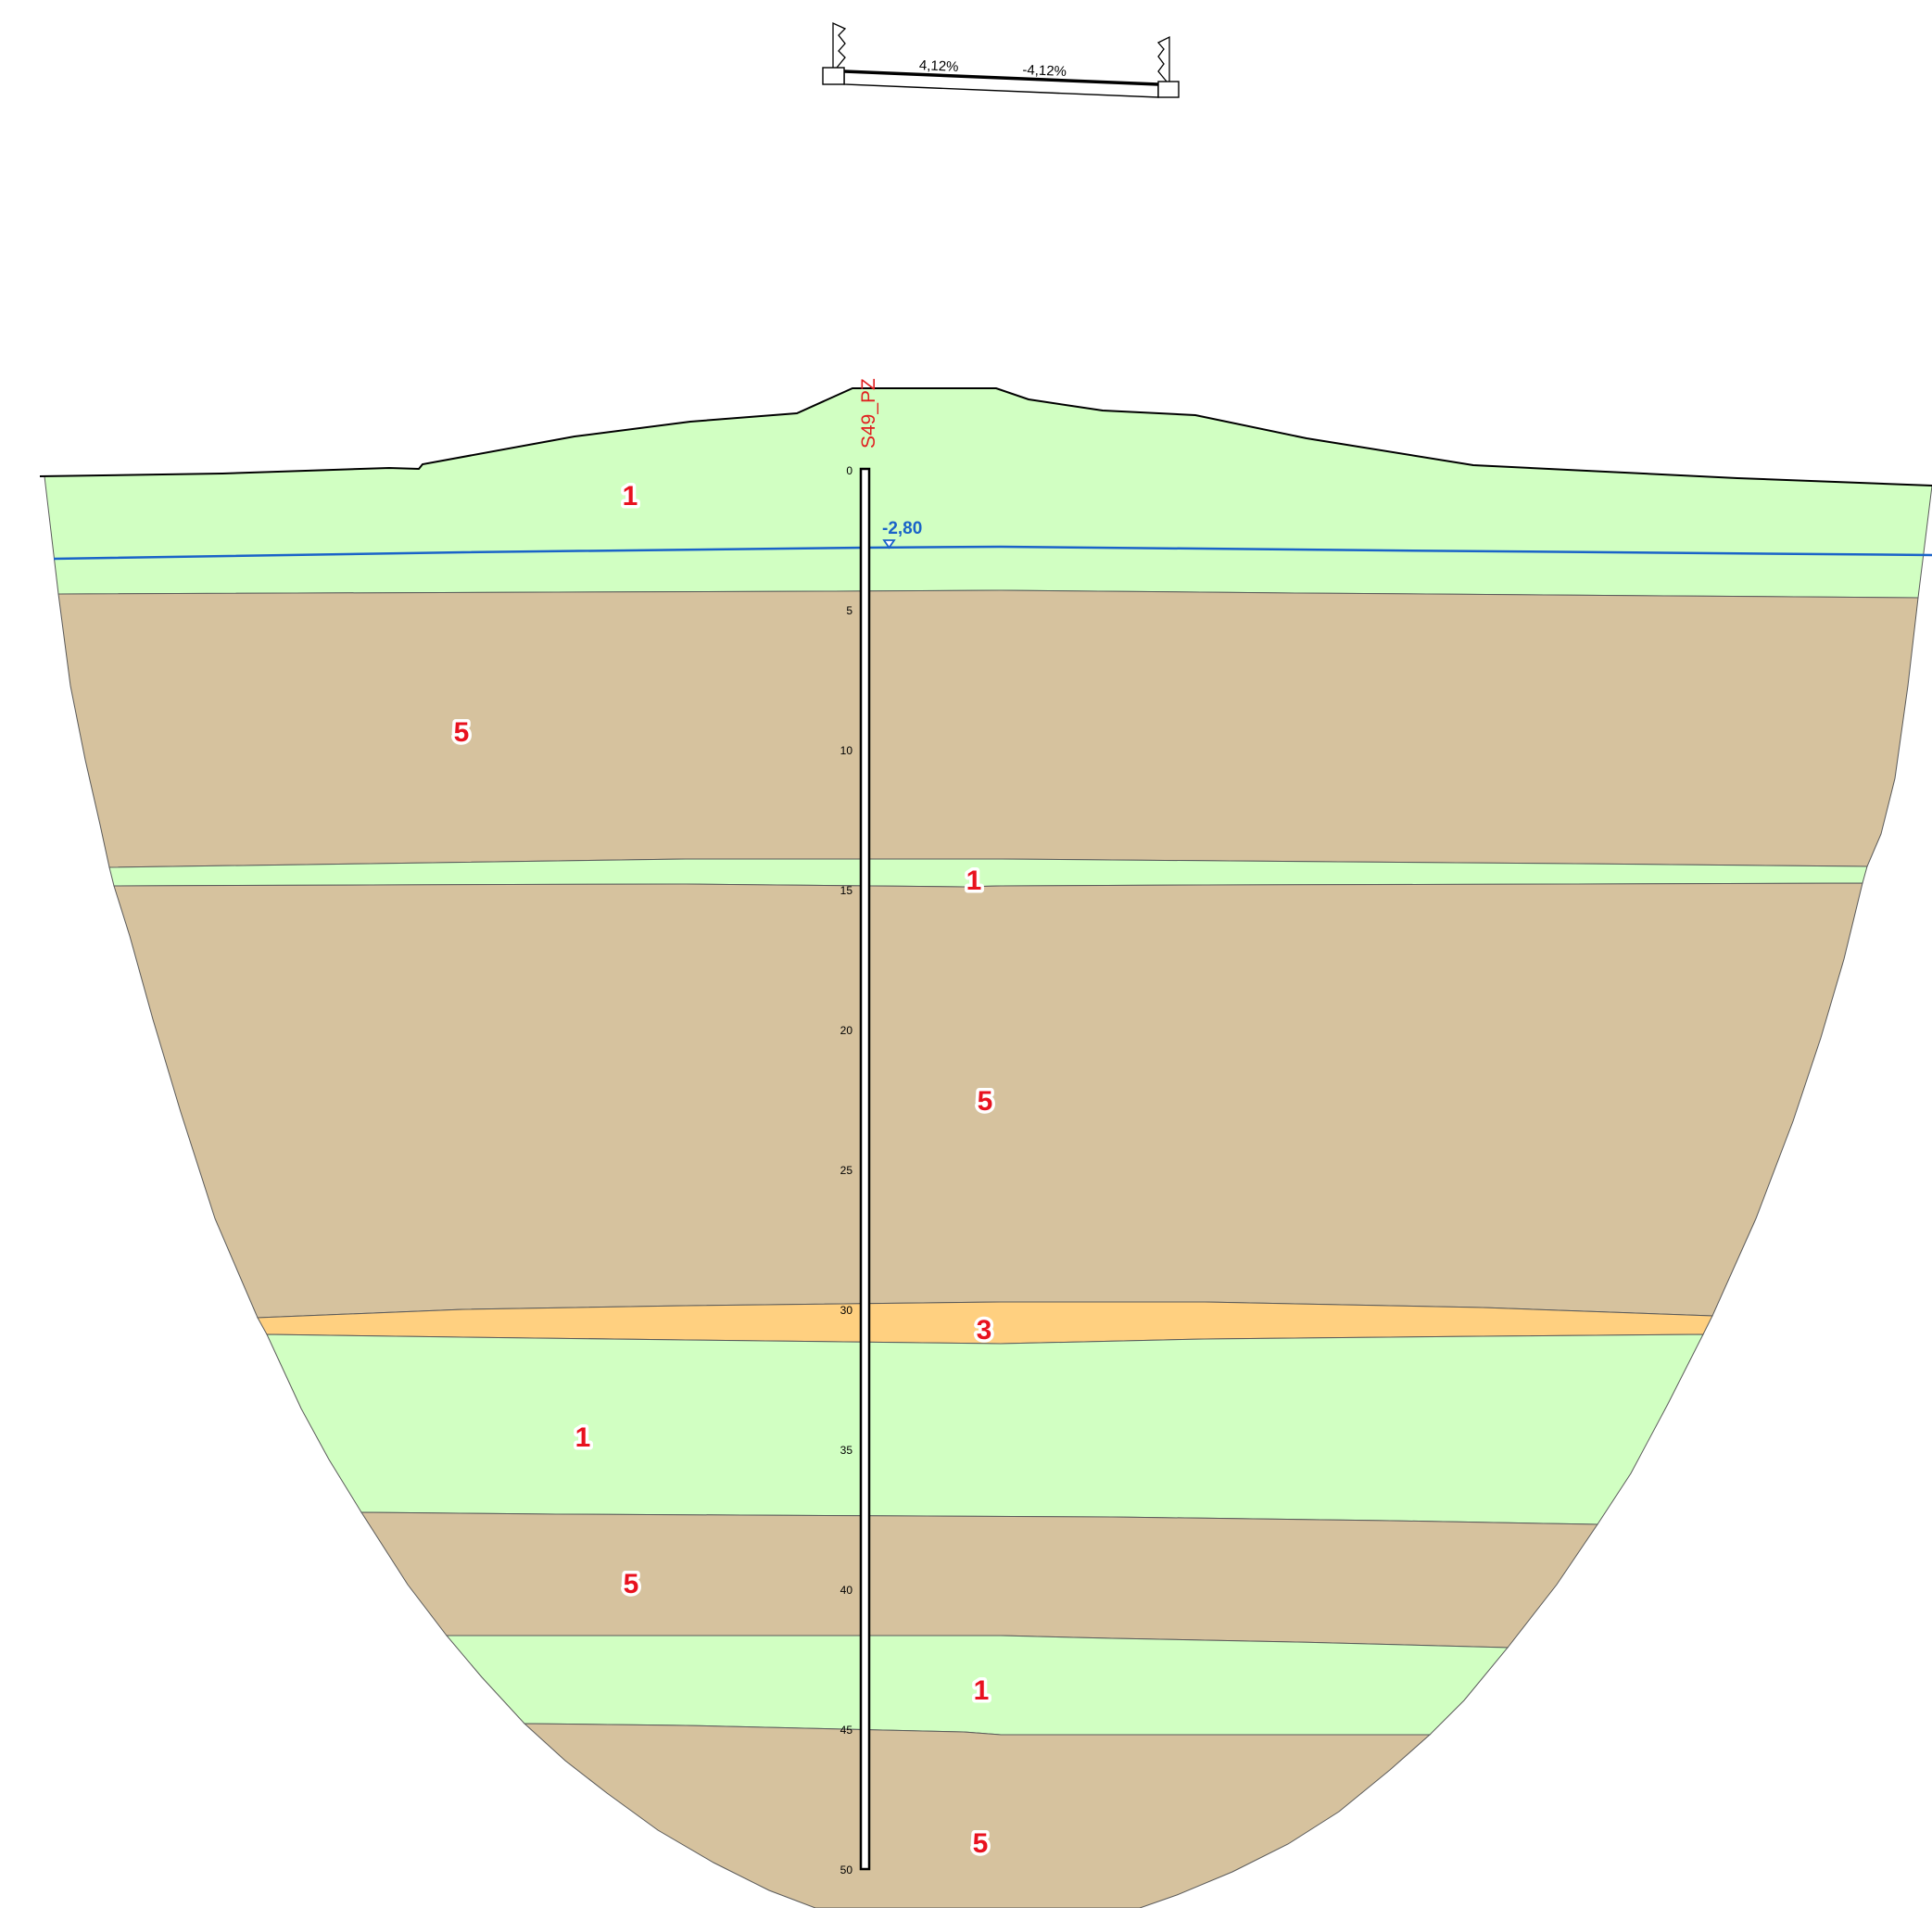 The image size is (1932, 1908). Describe the element at coordinates (939, 66) in the screenshot. I see `slope-left-label: 4,12%` at that location.